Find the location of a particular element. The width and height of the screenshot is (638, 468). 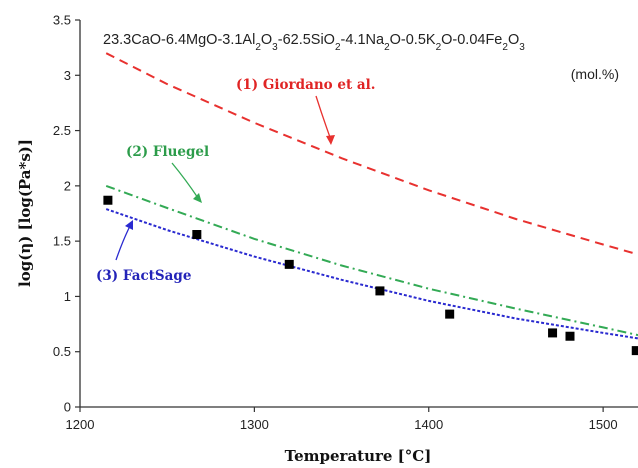

y-tick-label: 0 is located at coordinates (67, 407).